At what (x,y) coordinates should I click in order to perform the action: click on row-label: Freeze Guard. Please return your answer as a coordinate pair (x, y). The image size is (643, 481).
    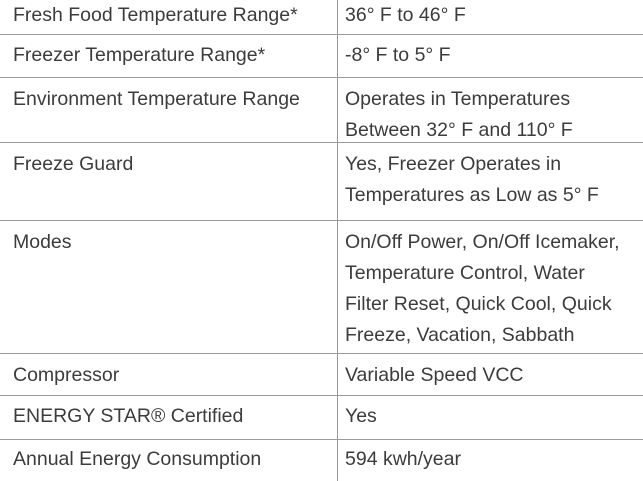
    Looking at the image, I should click on (73, 164).